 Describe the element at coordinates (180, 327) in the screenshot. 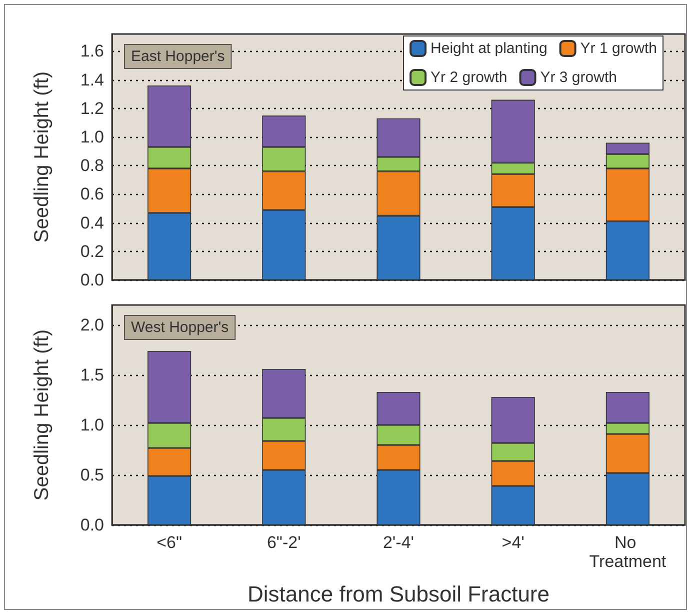

I see `annotation: West Hopper's` at that location.